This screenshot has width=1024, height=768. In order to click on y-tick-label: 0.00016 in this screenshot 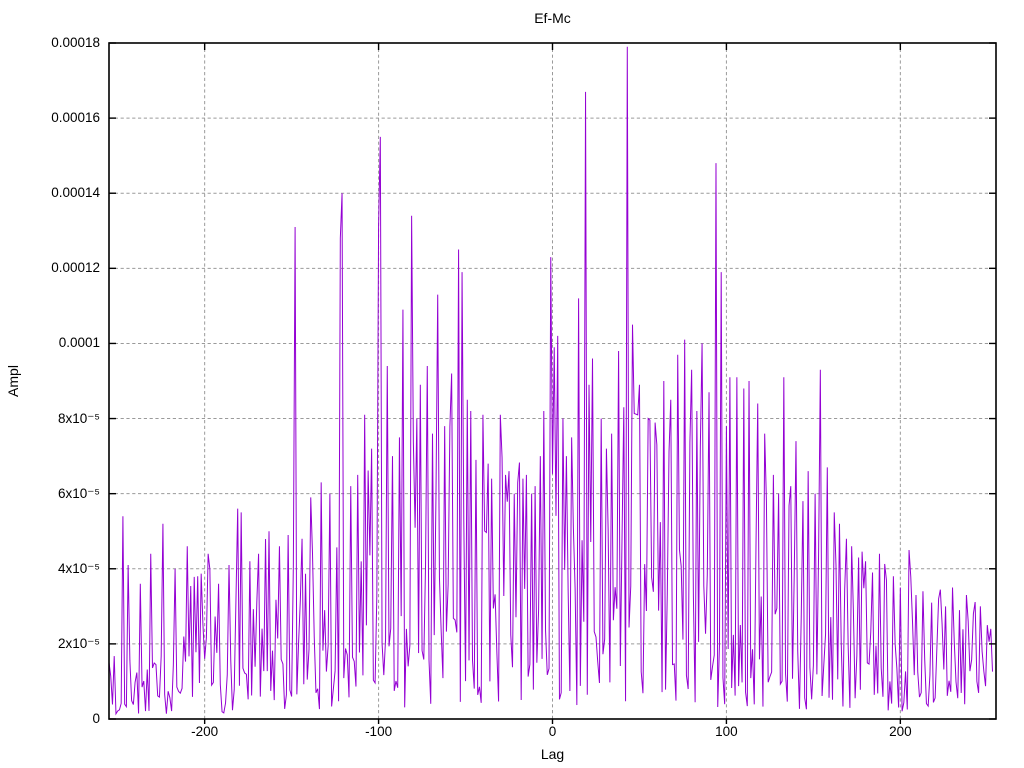, I will do `click(75, 118)`.